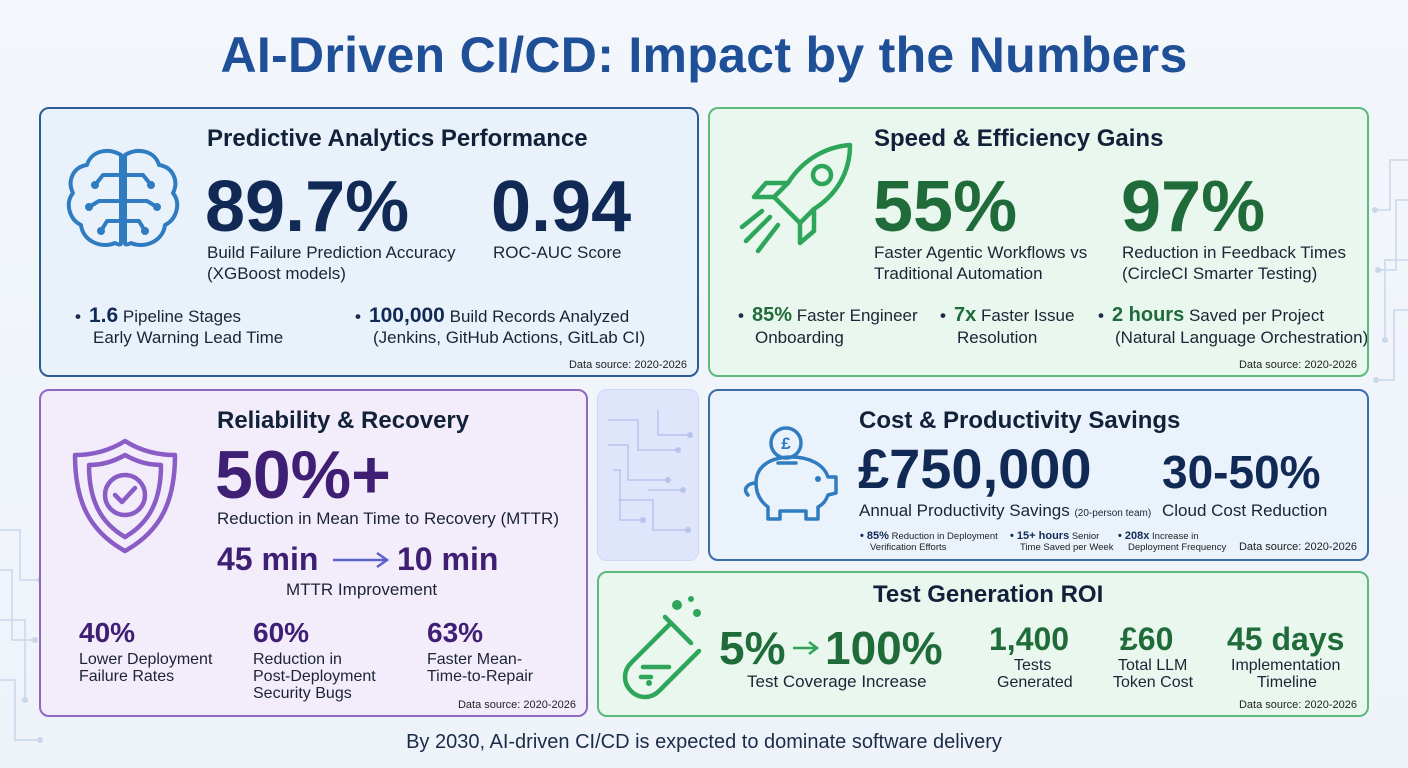  What do you see at coordinates (557, 252) in the screenshot?
I see `roc-auc-label: ROC-AUC Score` at bounding box center [557, 252].